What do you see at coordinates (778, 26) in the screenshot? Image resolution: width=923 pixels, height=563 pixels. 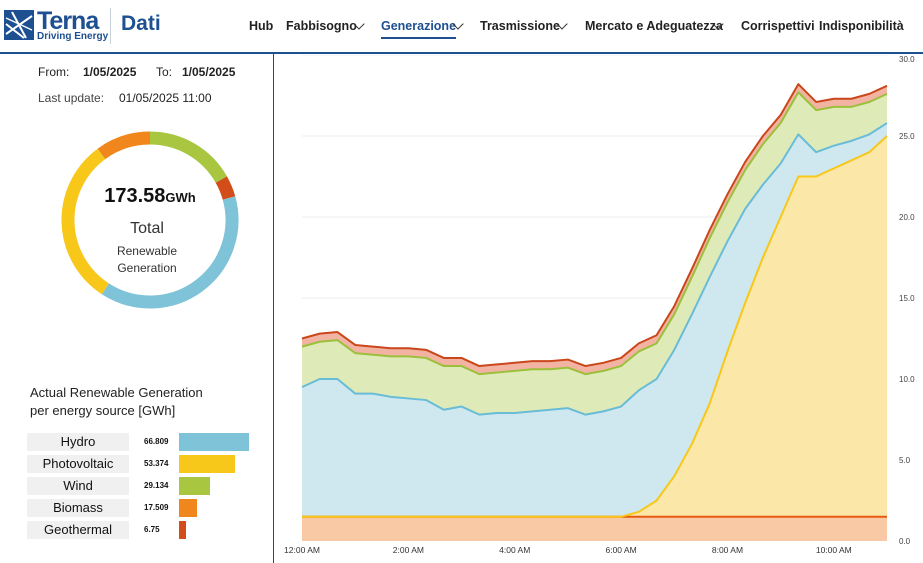 I see `nav-item-corrispettivi: Corrispettivi` at bounding box center [778, 26].